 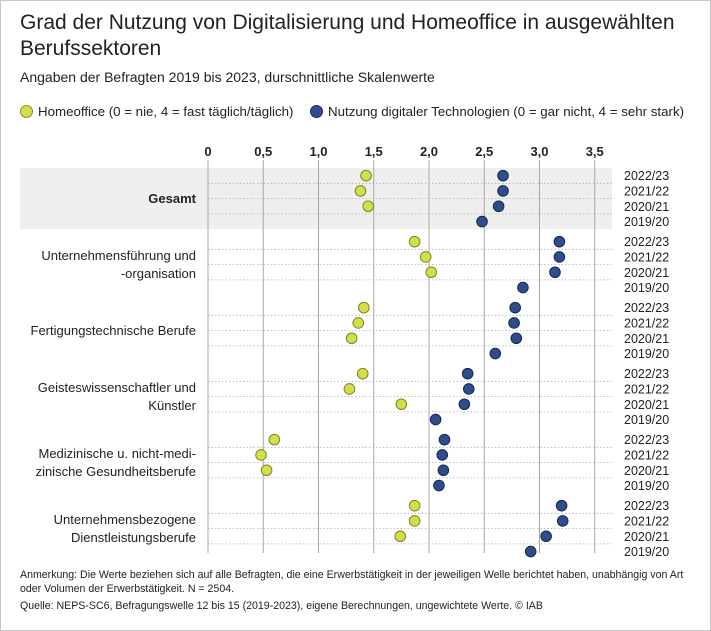 What do you see at coordinates (117, 387) in the screenshot?
I see `category-label: Geisteswissenschaftler und` at bounding box center [117, 387].